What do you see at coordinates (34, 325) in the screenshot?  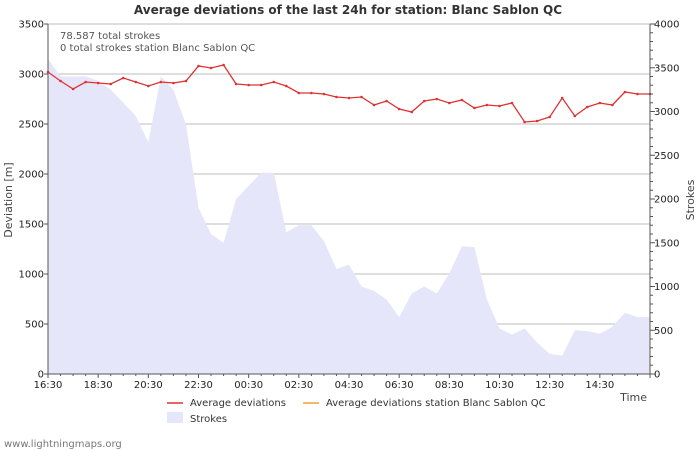 I see `left-tick-label-1: 500` at bounding box center [34, 325].